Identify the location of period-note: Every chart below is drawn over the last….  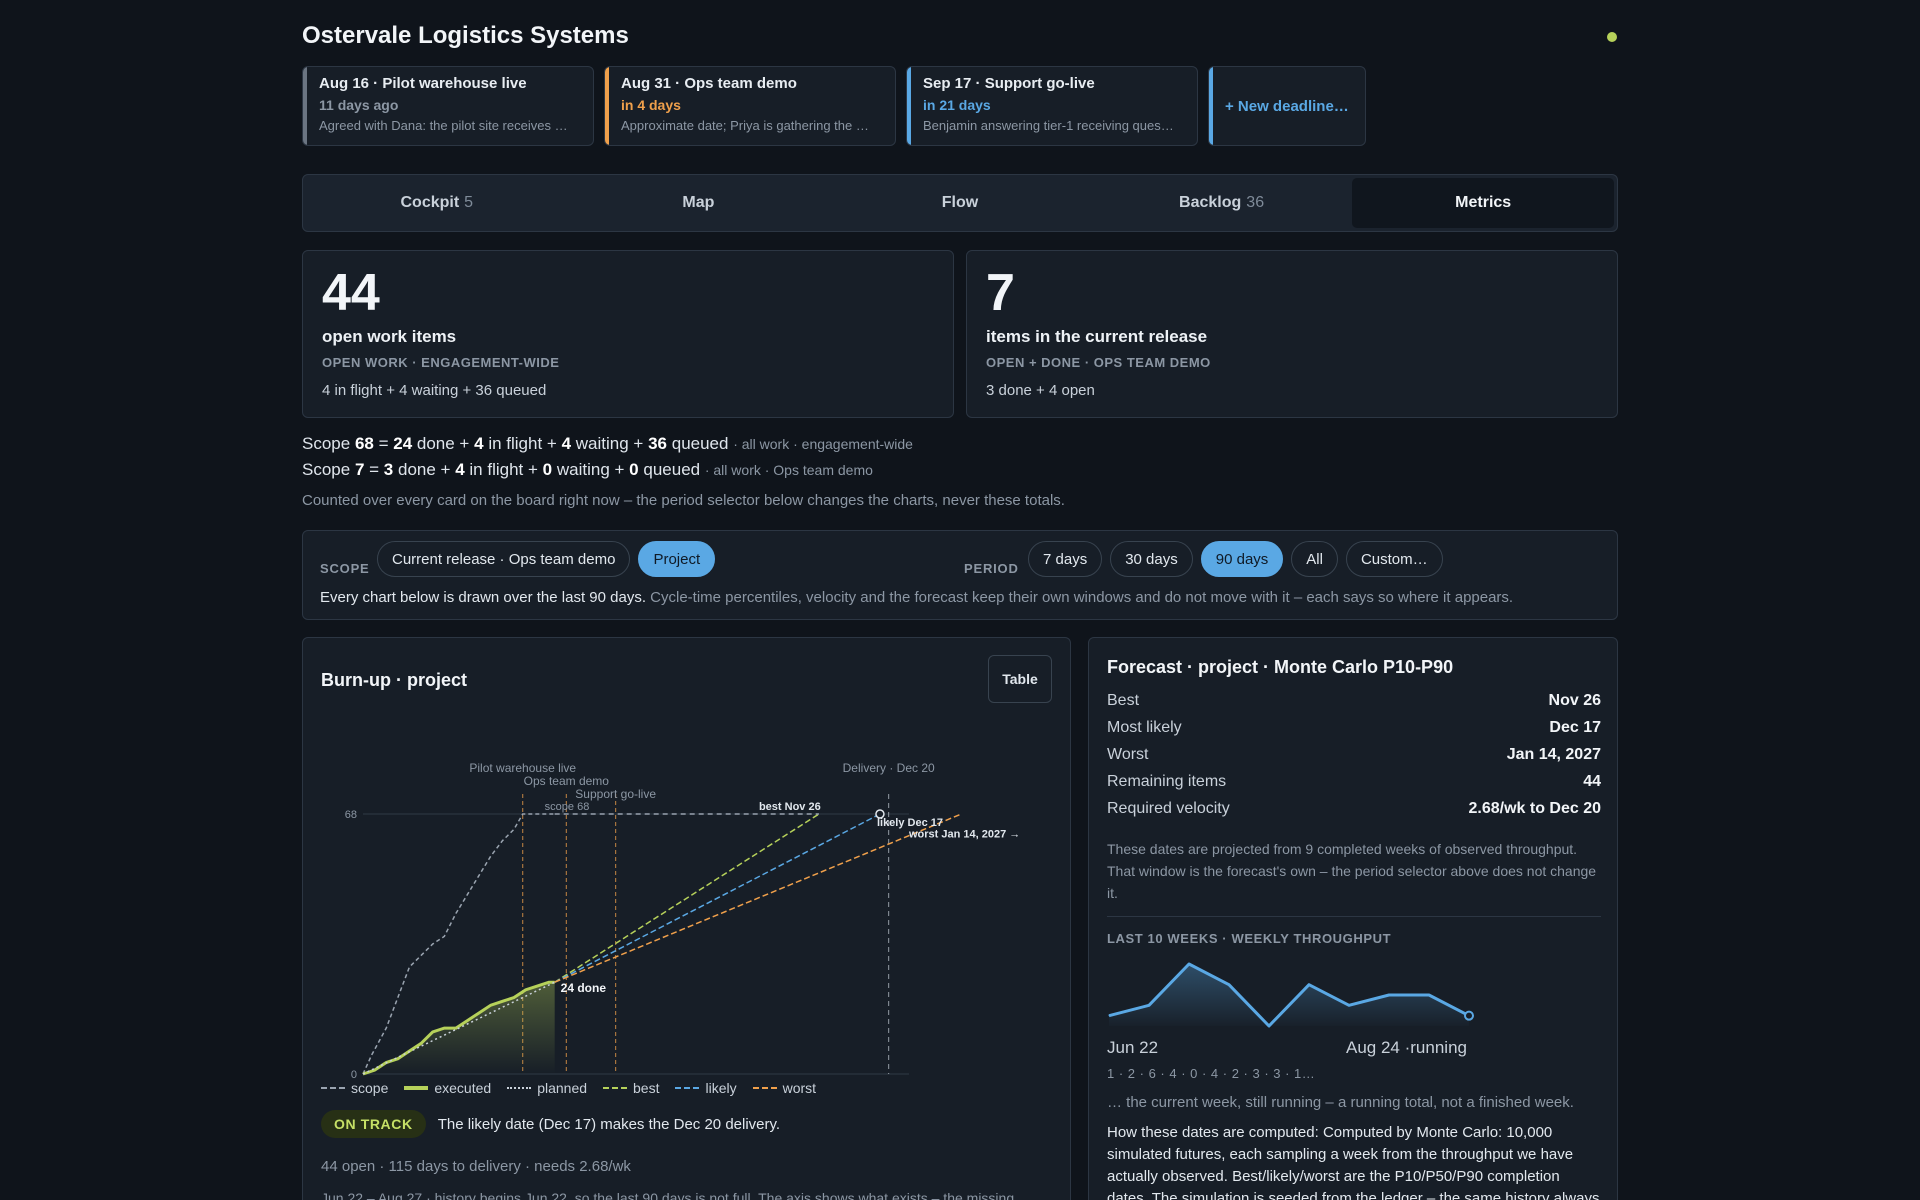
(916, 597).